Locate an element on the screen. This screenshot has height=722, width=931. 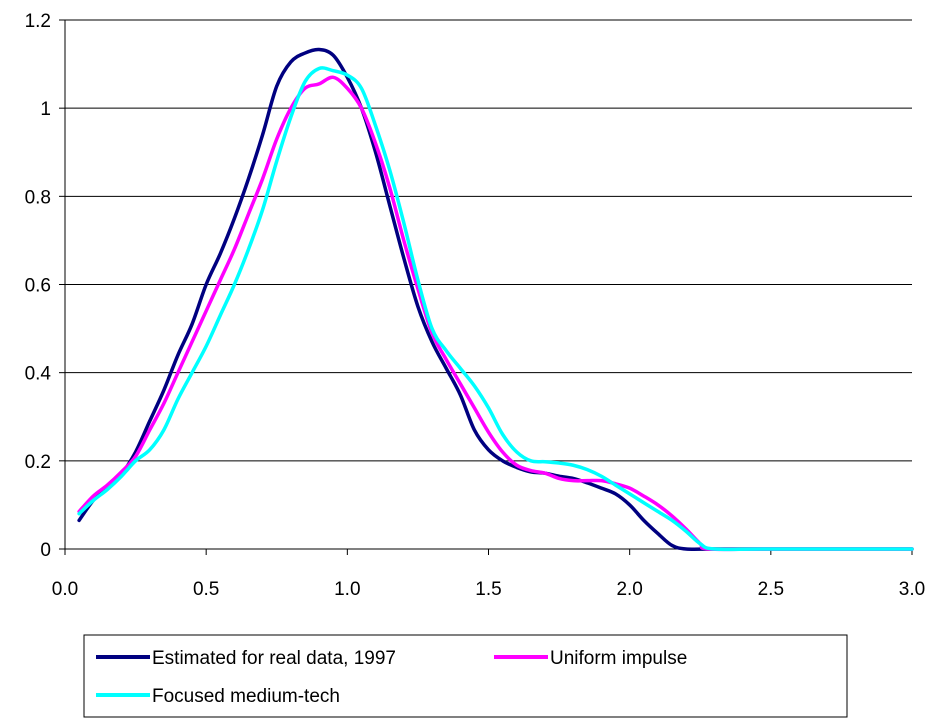
x-tick-label-2: 1.0 is located at coordinates (347, 589).